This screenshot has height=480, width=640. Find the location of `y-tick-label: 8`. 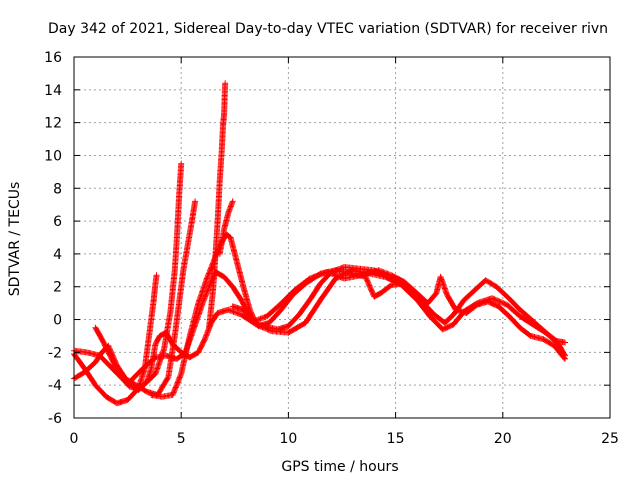

y-tick-label: 8 is located at coordinates (57, 189).